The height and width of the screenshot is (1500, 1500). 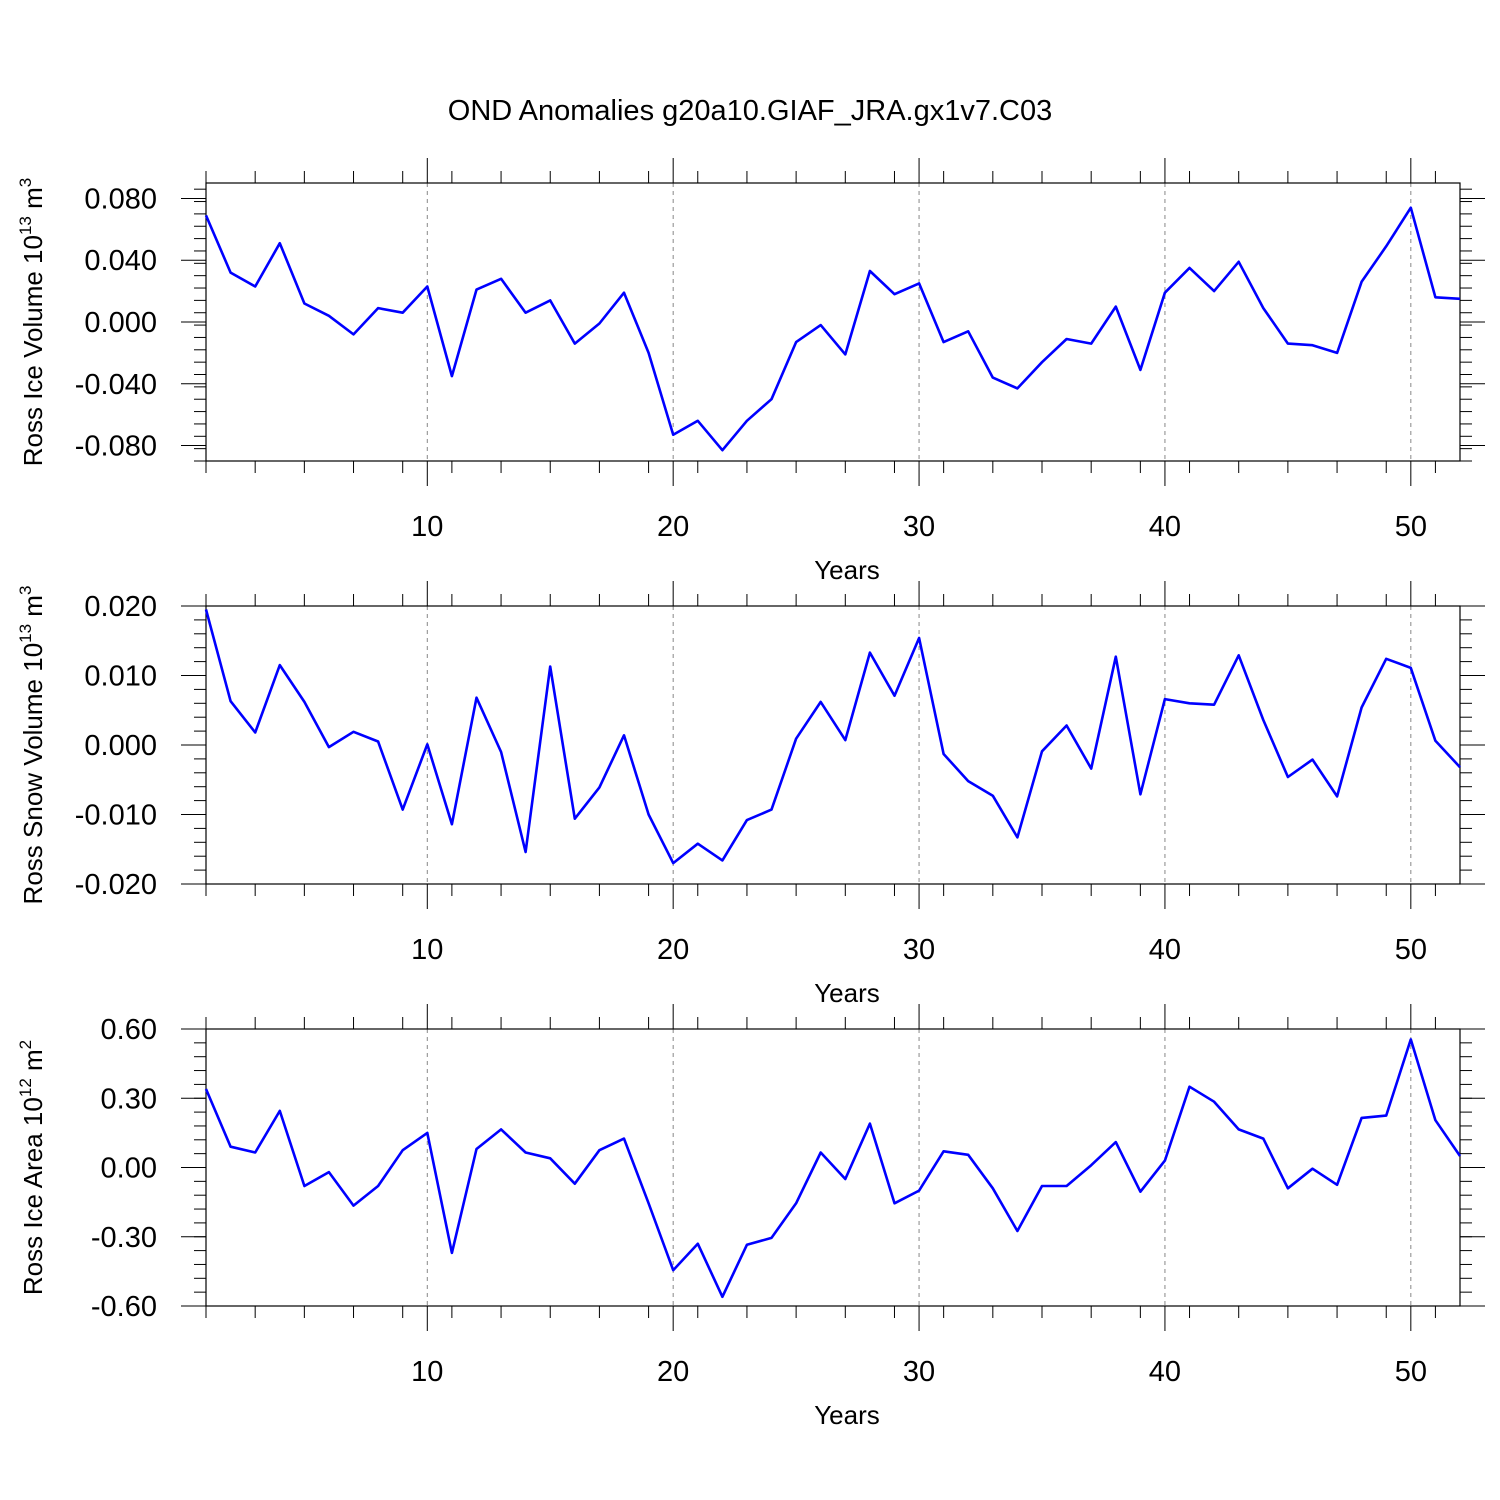 I want to click on y-tick-label: 0.30, so click(x=129, y=1099).